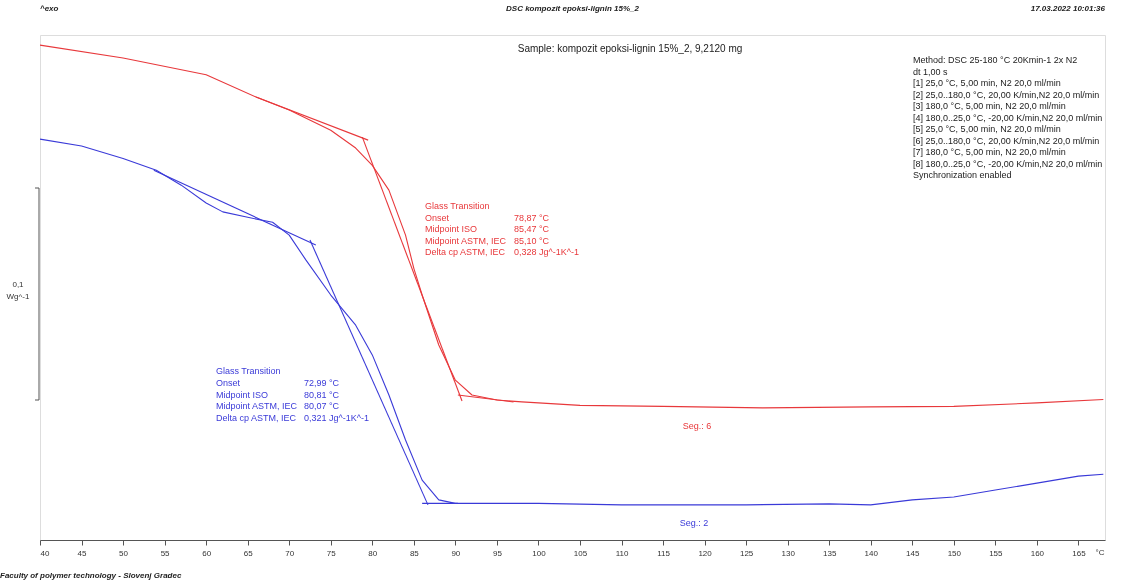 The width and height of the screenshot is (1122, 584). I want to click on annotation: [2] 25,0..180,0 °C, 20,00 K/min,N2 20,0 ml/min, so click(1006, 94).